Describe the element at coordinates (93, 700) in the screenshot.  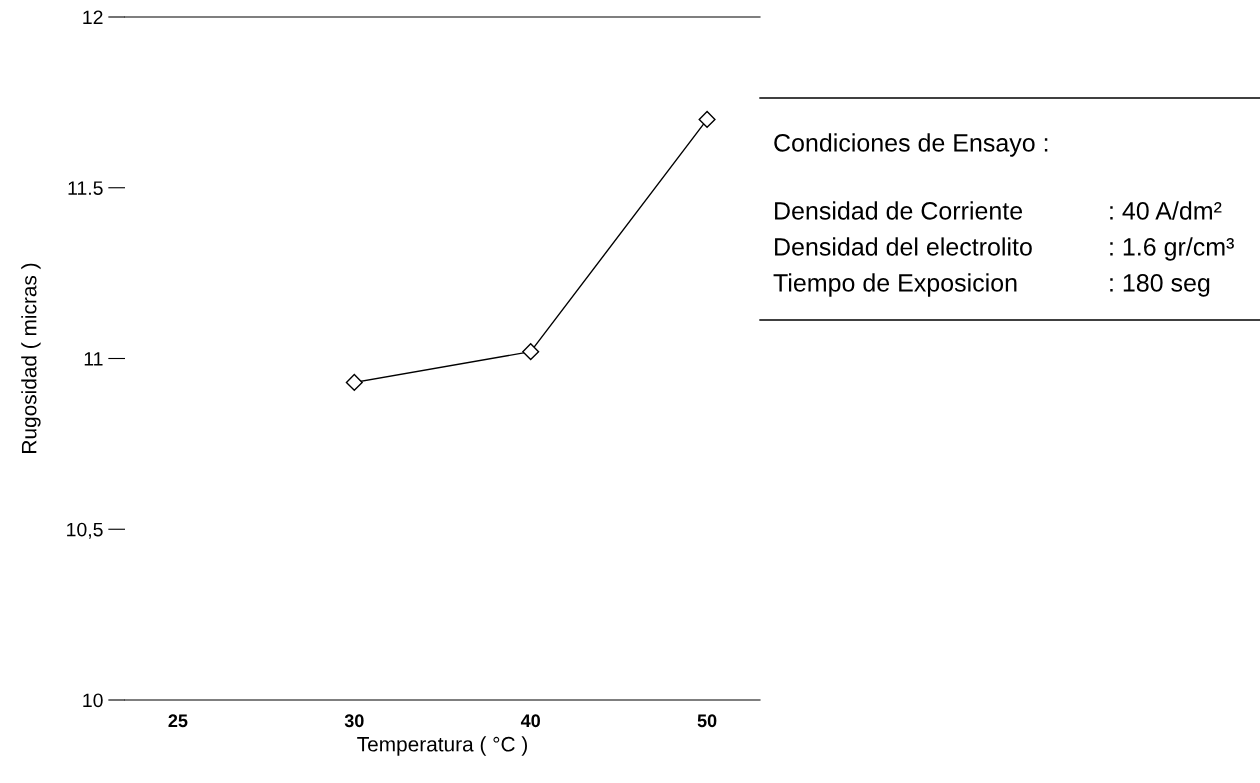
I see `y-tick-label: 10` at that location.